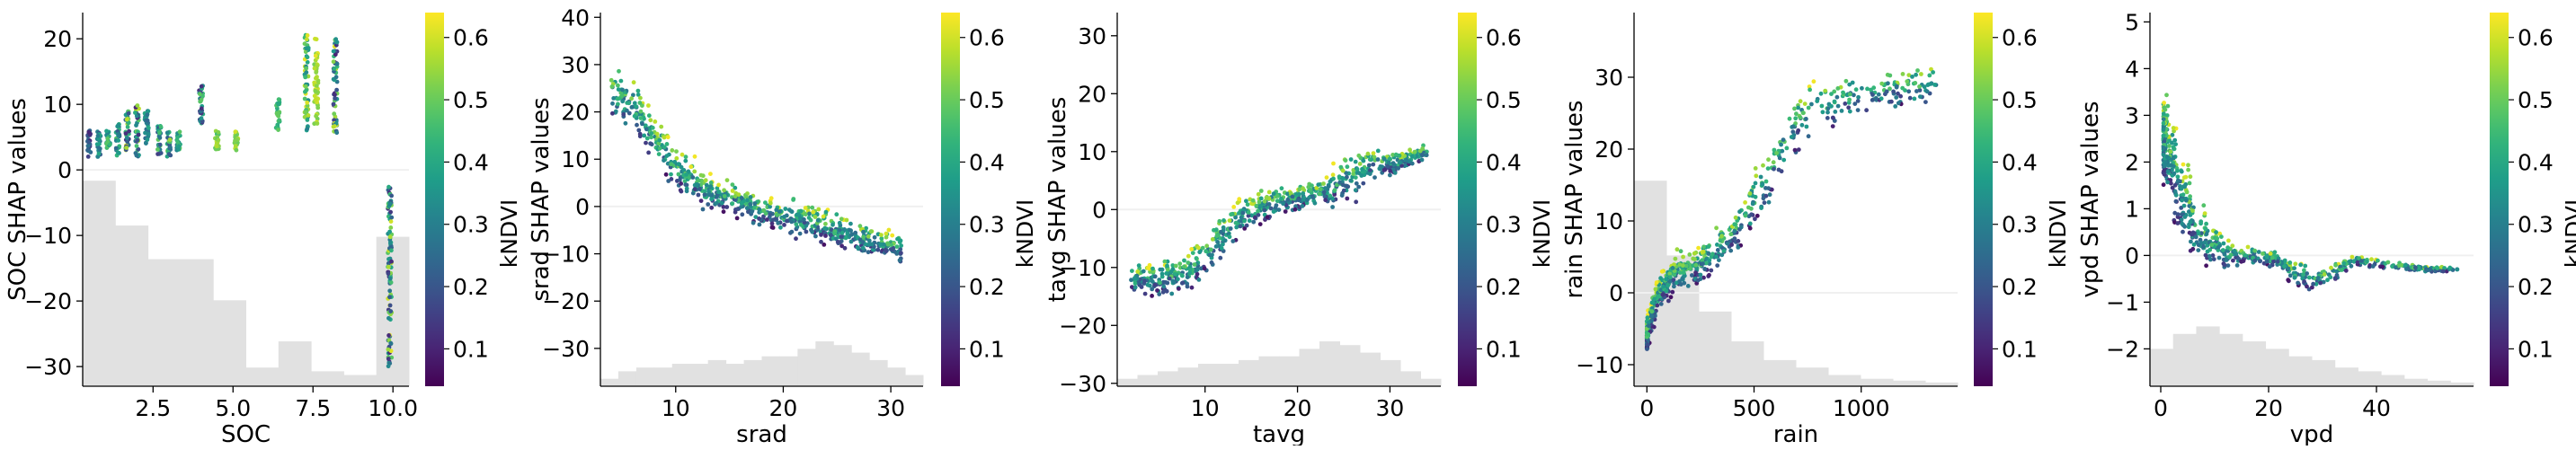 The image size is (2576, 450). What do you see at coordinates (313, 408) in the screenshot?
I see `x-tick-label: 7.5` at bounding box center [313, 408].